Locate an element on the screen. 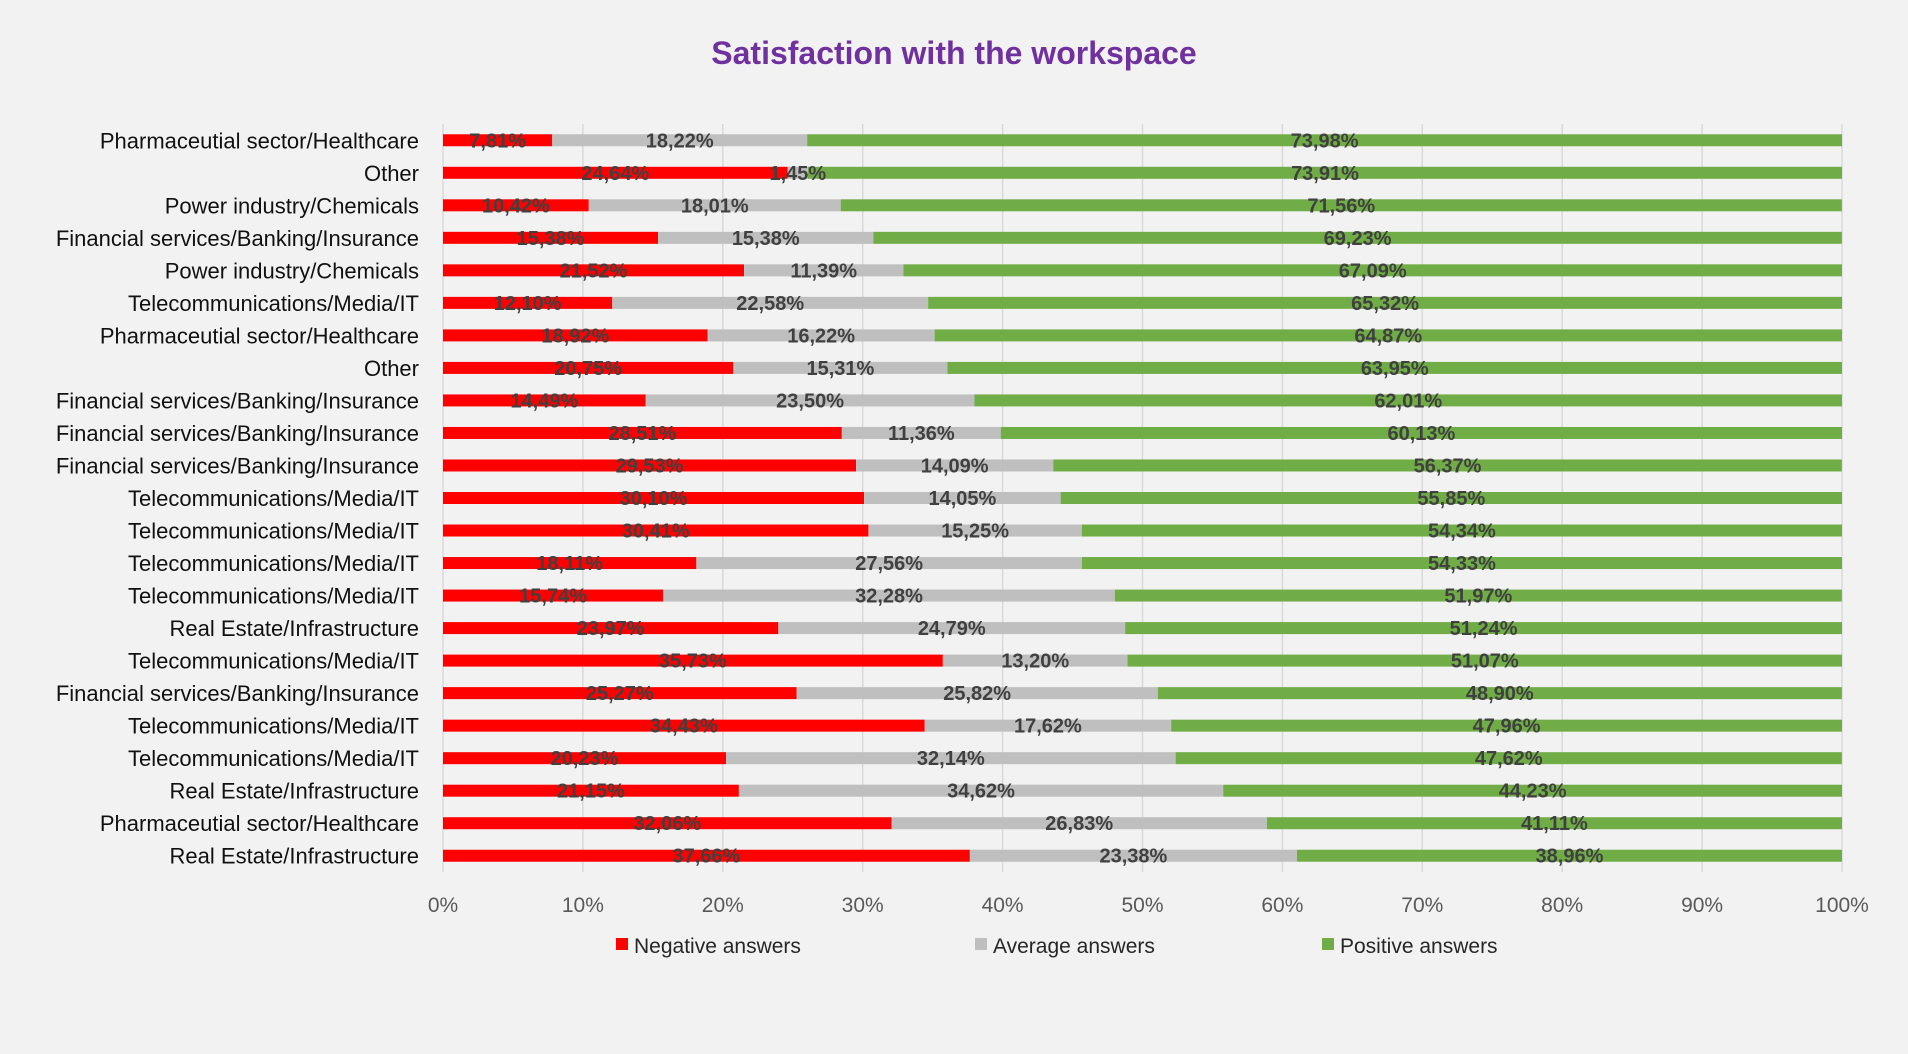 The height and width of the screenshot is (1054, 1908). data-label: 30,41% is located at coordinates (656, 532).